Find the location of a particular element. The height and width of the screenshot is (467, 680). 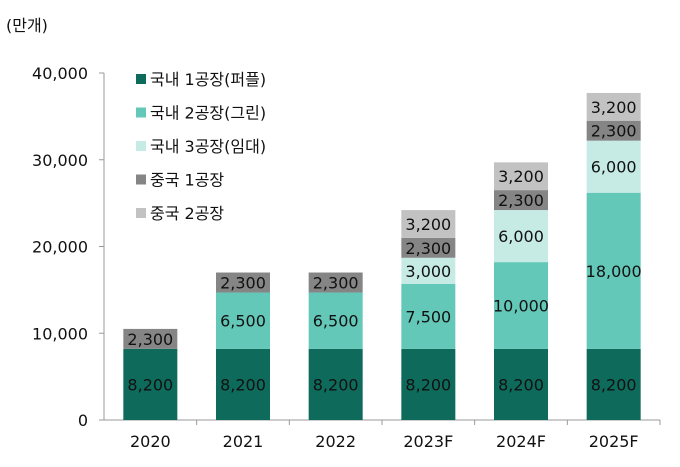

x-tick-label: 2024F is located at coordinates (521, 441).